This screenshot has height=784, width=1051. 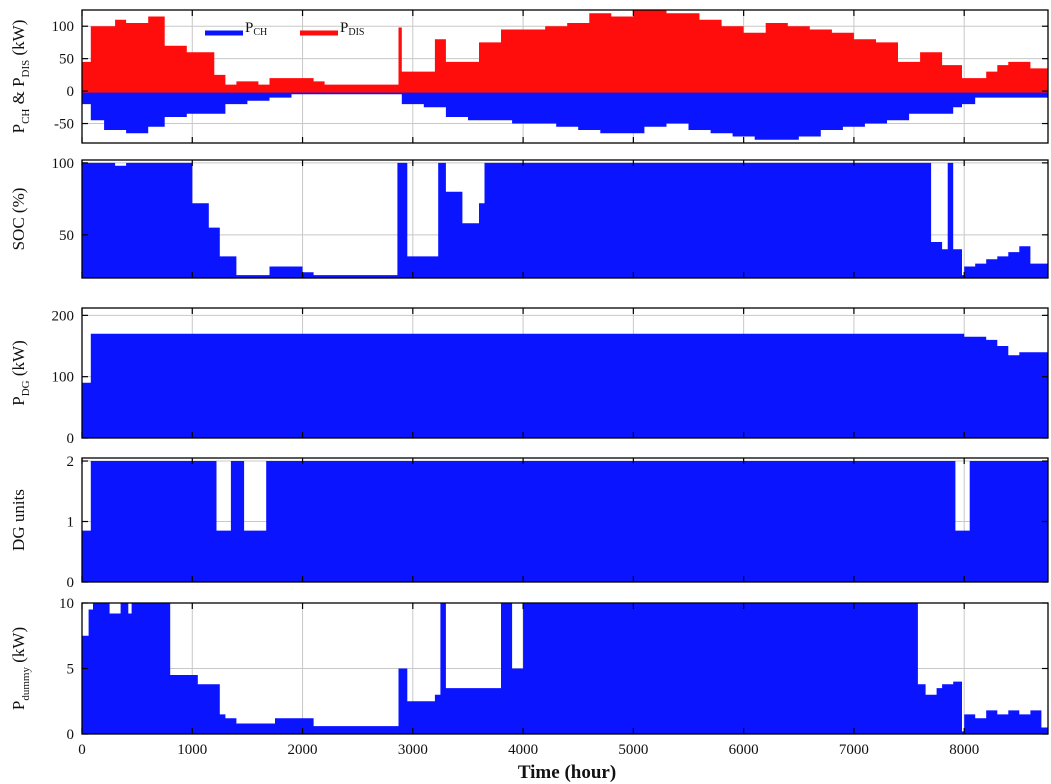 I want to click on y-tick-label: 10, so click(x=66, y=604).